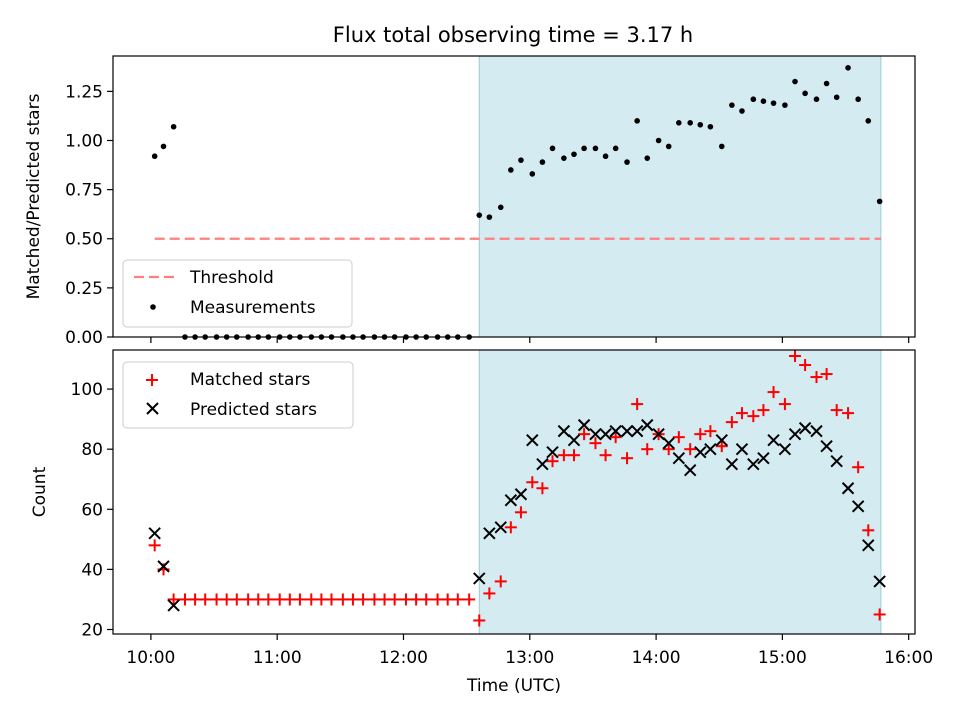 The image size is (960, 720). Describe the element at coordinates (92, 570) in the screenshot. I see `y-tick-label: 40` at that location.